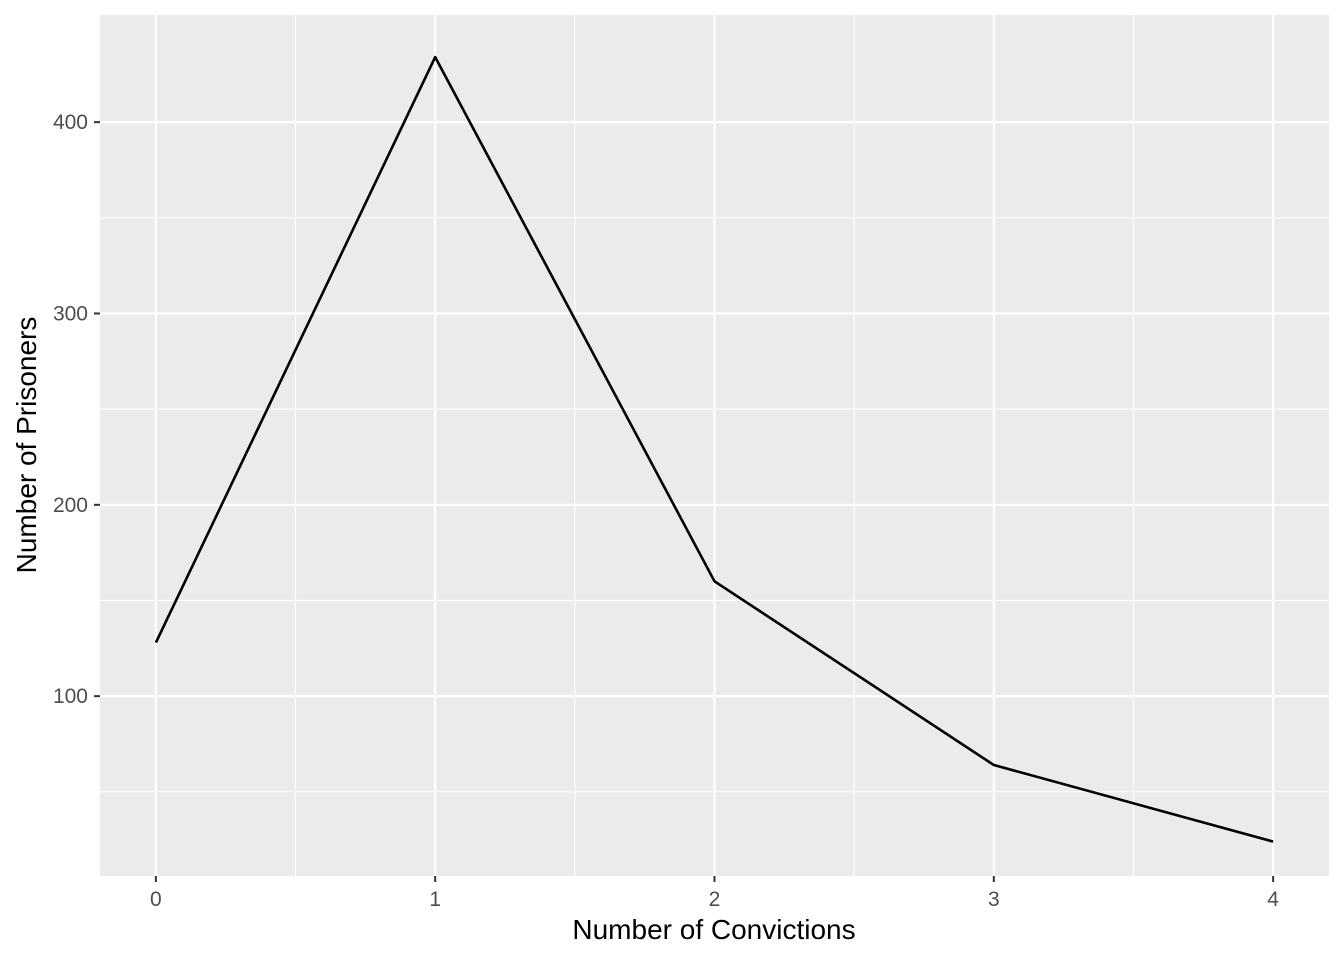 The width and height of the screenshot is (1344, 960). What do you see at coordinates (1273, 899) in the screenshot?
I see `x-tick-label: 4` at bounding box center [1273, 899].